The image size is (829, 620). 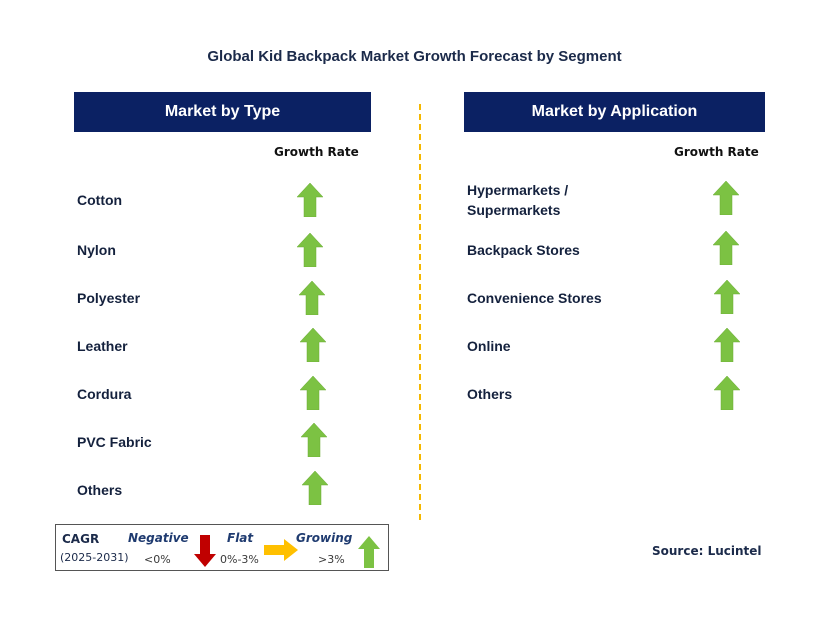 I want to click on legend-flat-label: Flat, so click(x=240, y=538).